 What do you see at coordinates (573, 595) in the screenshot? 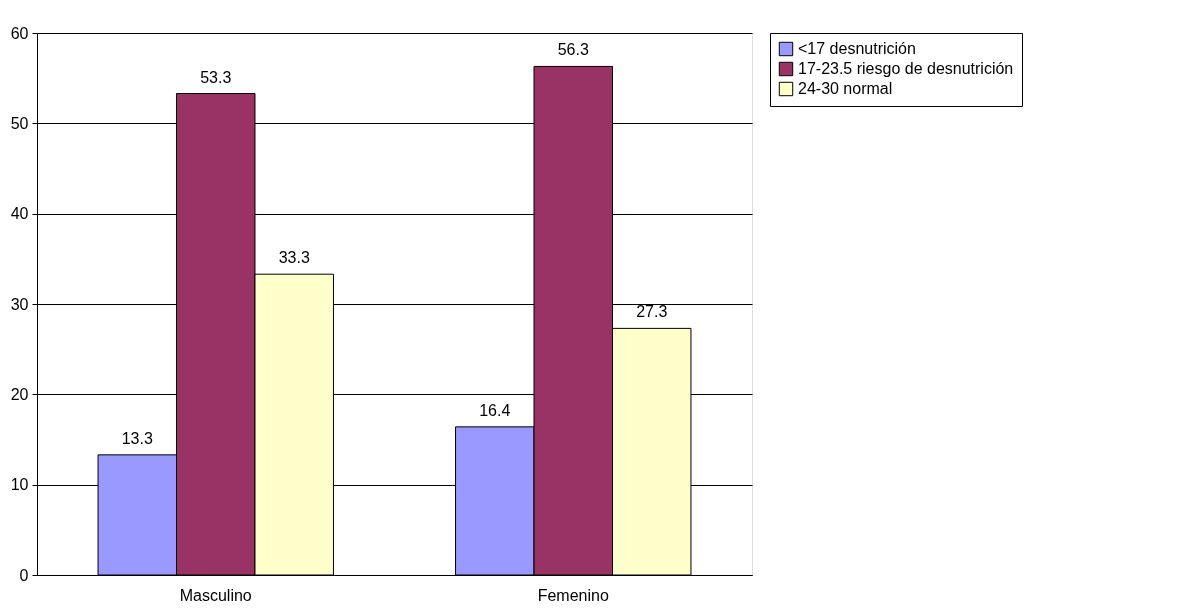
I see `x-tick-label: Femenino` at bounding box center [573, 595].